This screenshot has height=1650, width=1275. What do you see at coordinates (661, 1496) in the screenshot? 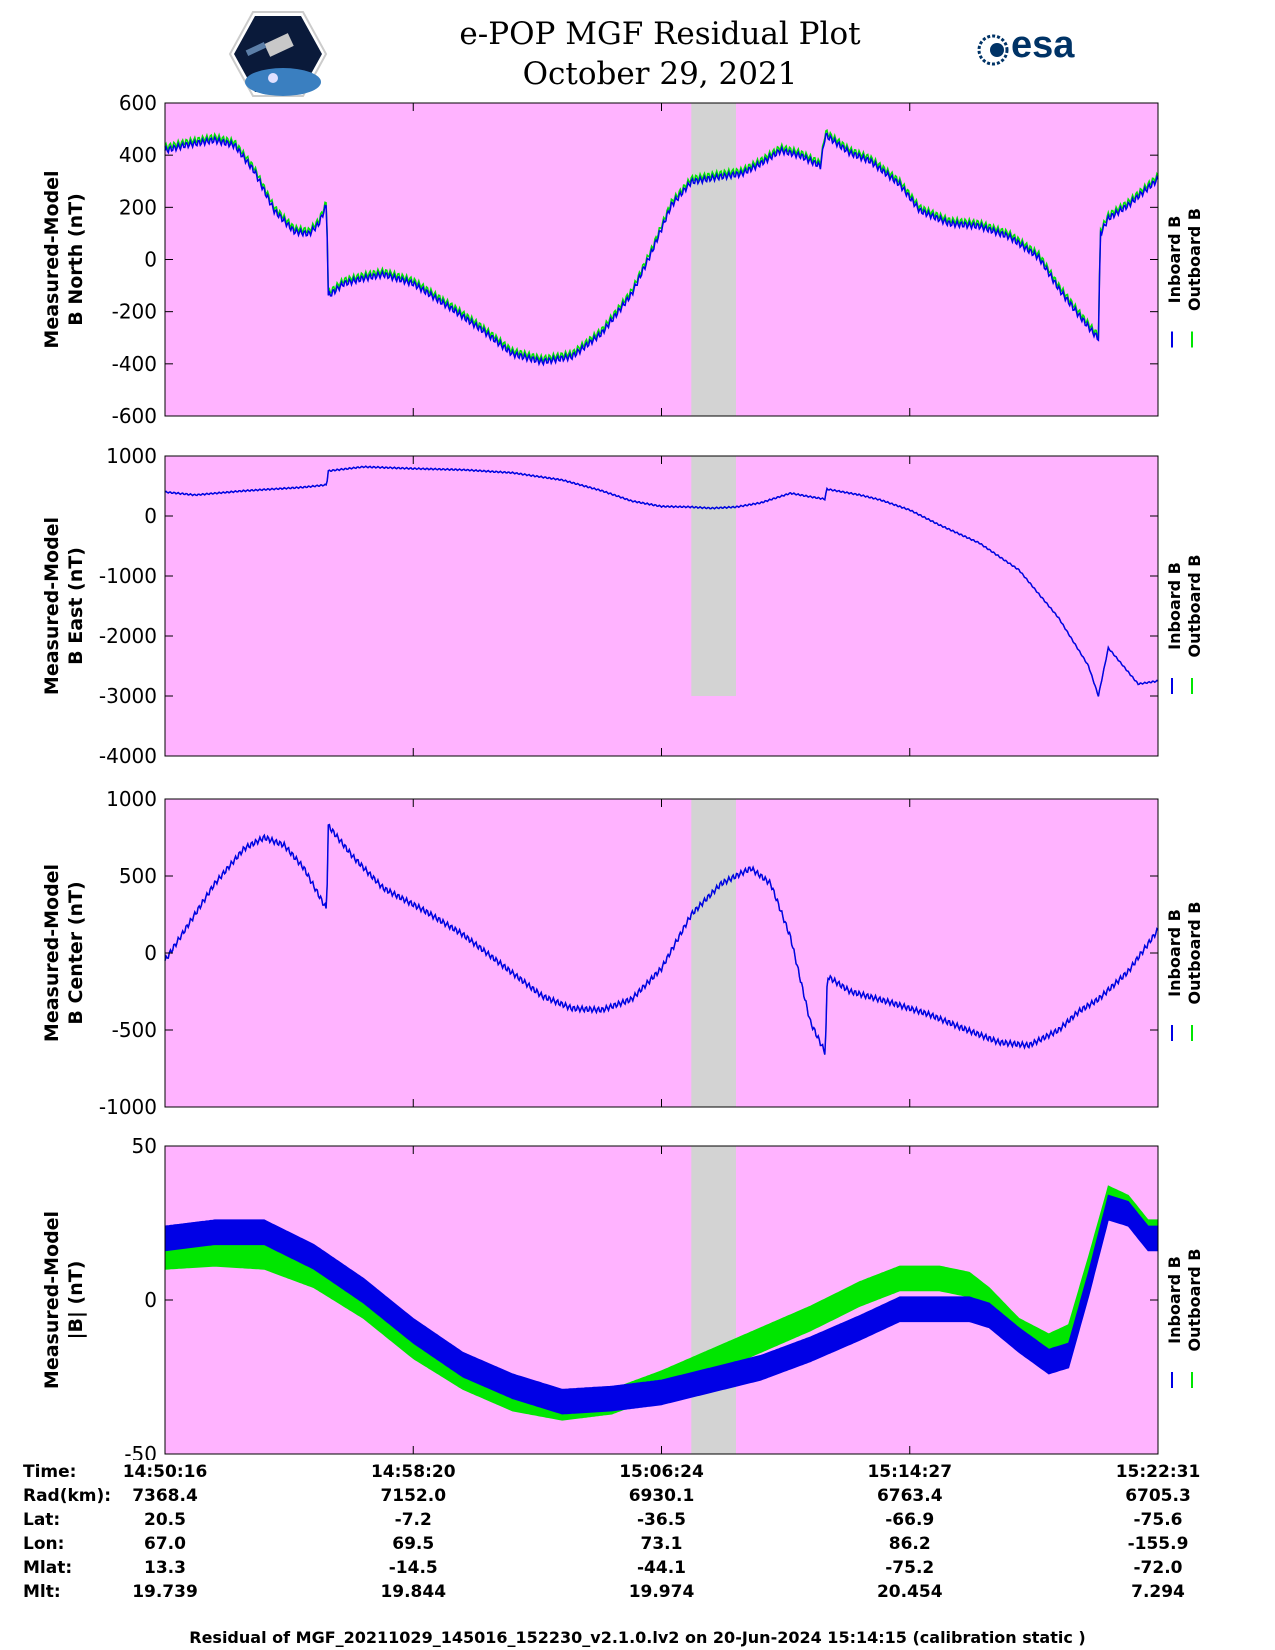
I see `info-cell: 6930.1` at bounding box center [661, 1496].